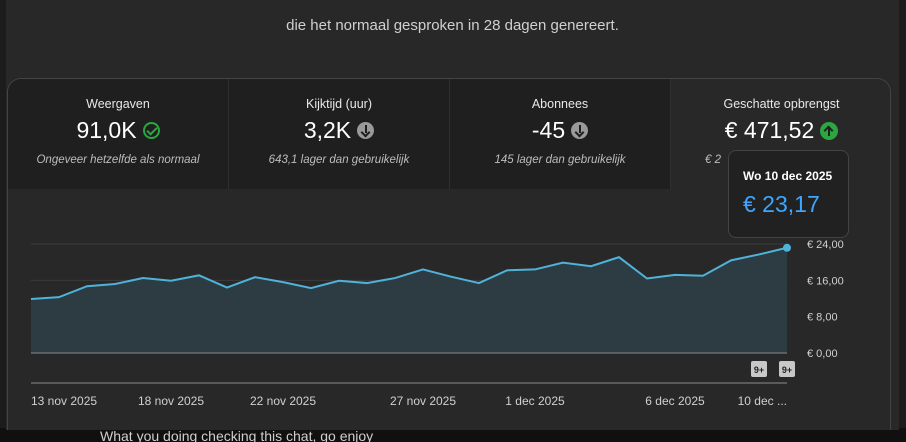 This screenshot has height=442, width=906. Describe the element at coordinates (171, 401) in the screenshot. I see `x-tick-label: 18 nov 2025` at that location.